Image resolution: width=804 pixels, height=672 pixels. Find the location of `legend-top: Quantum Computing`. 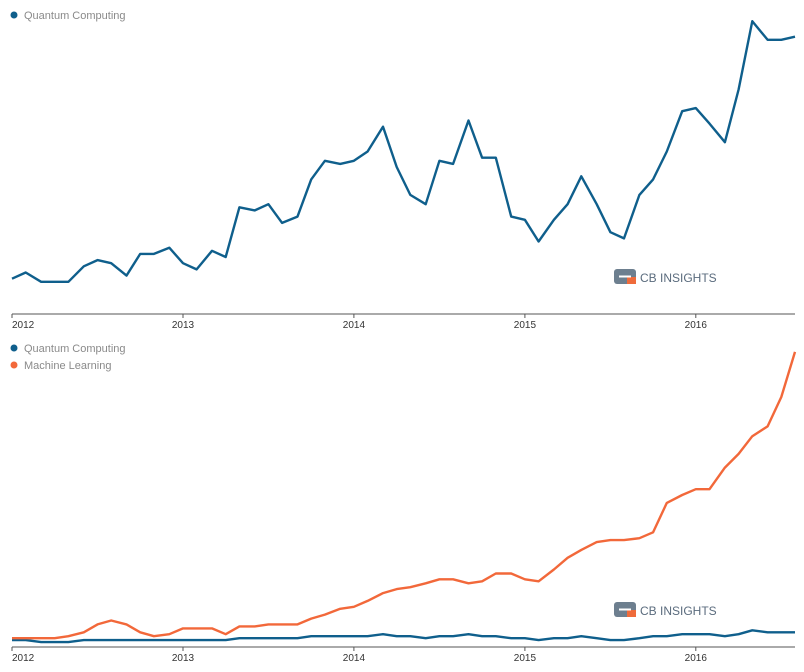

legend-top: Quantum Computing is located at coordinates (68, 16).